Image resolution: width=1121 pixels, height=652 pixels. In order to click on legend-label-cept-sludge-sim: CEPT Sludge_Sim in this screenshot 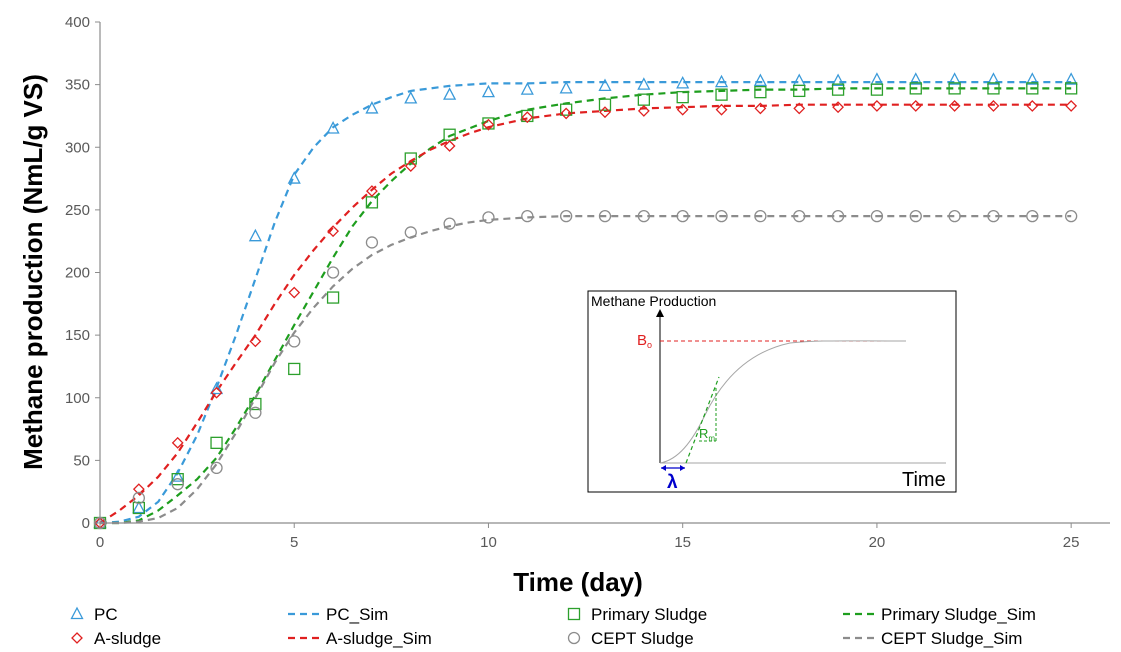, I will do `click(951, 638)`.